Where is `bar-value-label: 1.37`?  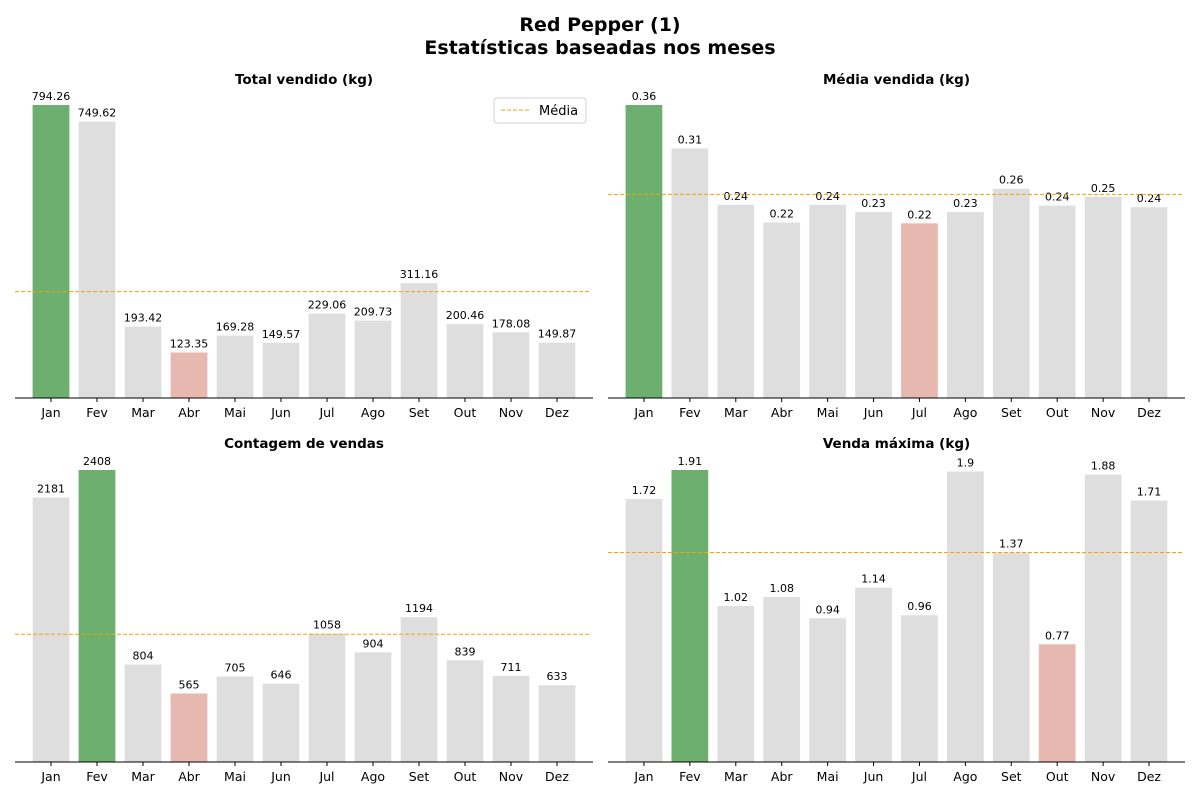
bar-value-label: 1.37 is located at coordinates (1011, 544).